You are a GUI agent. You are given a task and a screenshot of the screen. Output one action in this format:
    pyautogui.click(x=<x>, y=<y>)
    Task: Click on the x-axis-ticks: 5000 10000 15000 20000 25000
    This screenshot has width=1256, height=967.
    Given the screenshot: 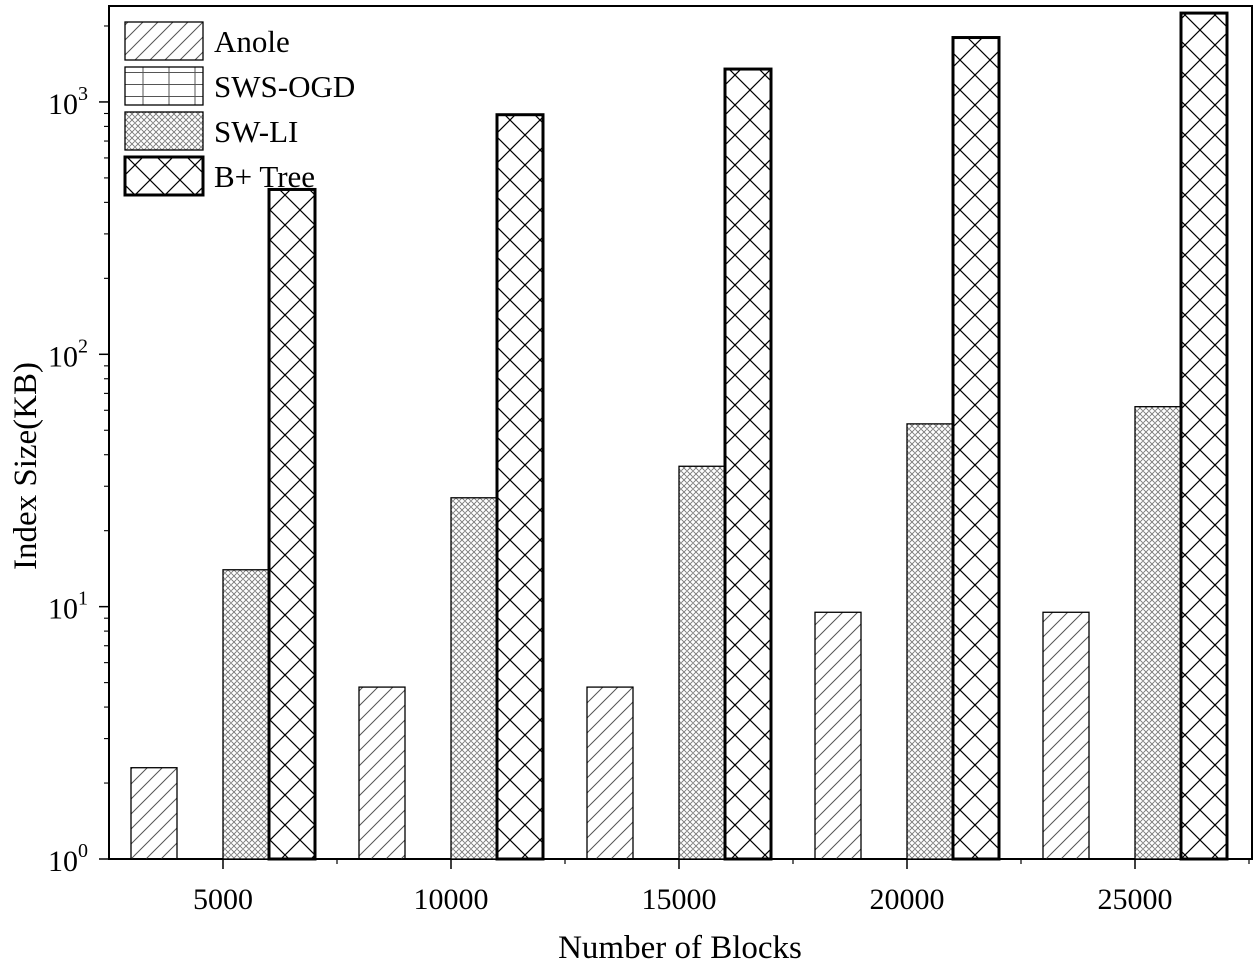 What is the action you would take?
    pyautogui.click(x=721, y=887)
    